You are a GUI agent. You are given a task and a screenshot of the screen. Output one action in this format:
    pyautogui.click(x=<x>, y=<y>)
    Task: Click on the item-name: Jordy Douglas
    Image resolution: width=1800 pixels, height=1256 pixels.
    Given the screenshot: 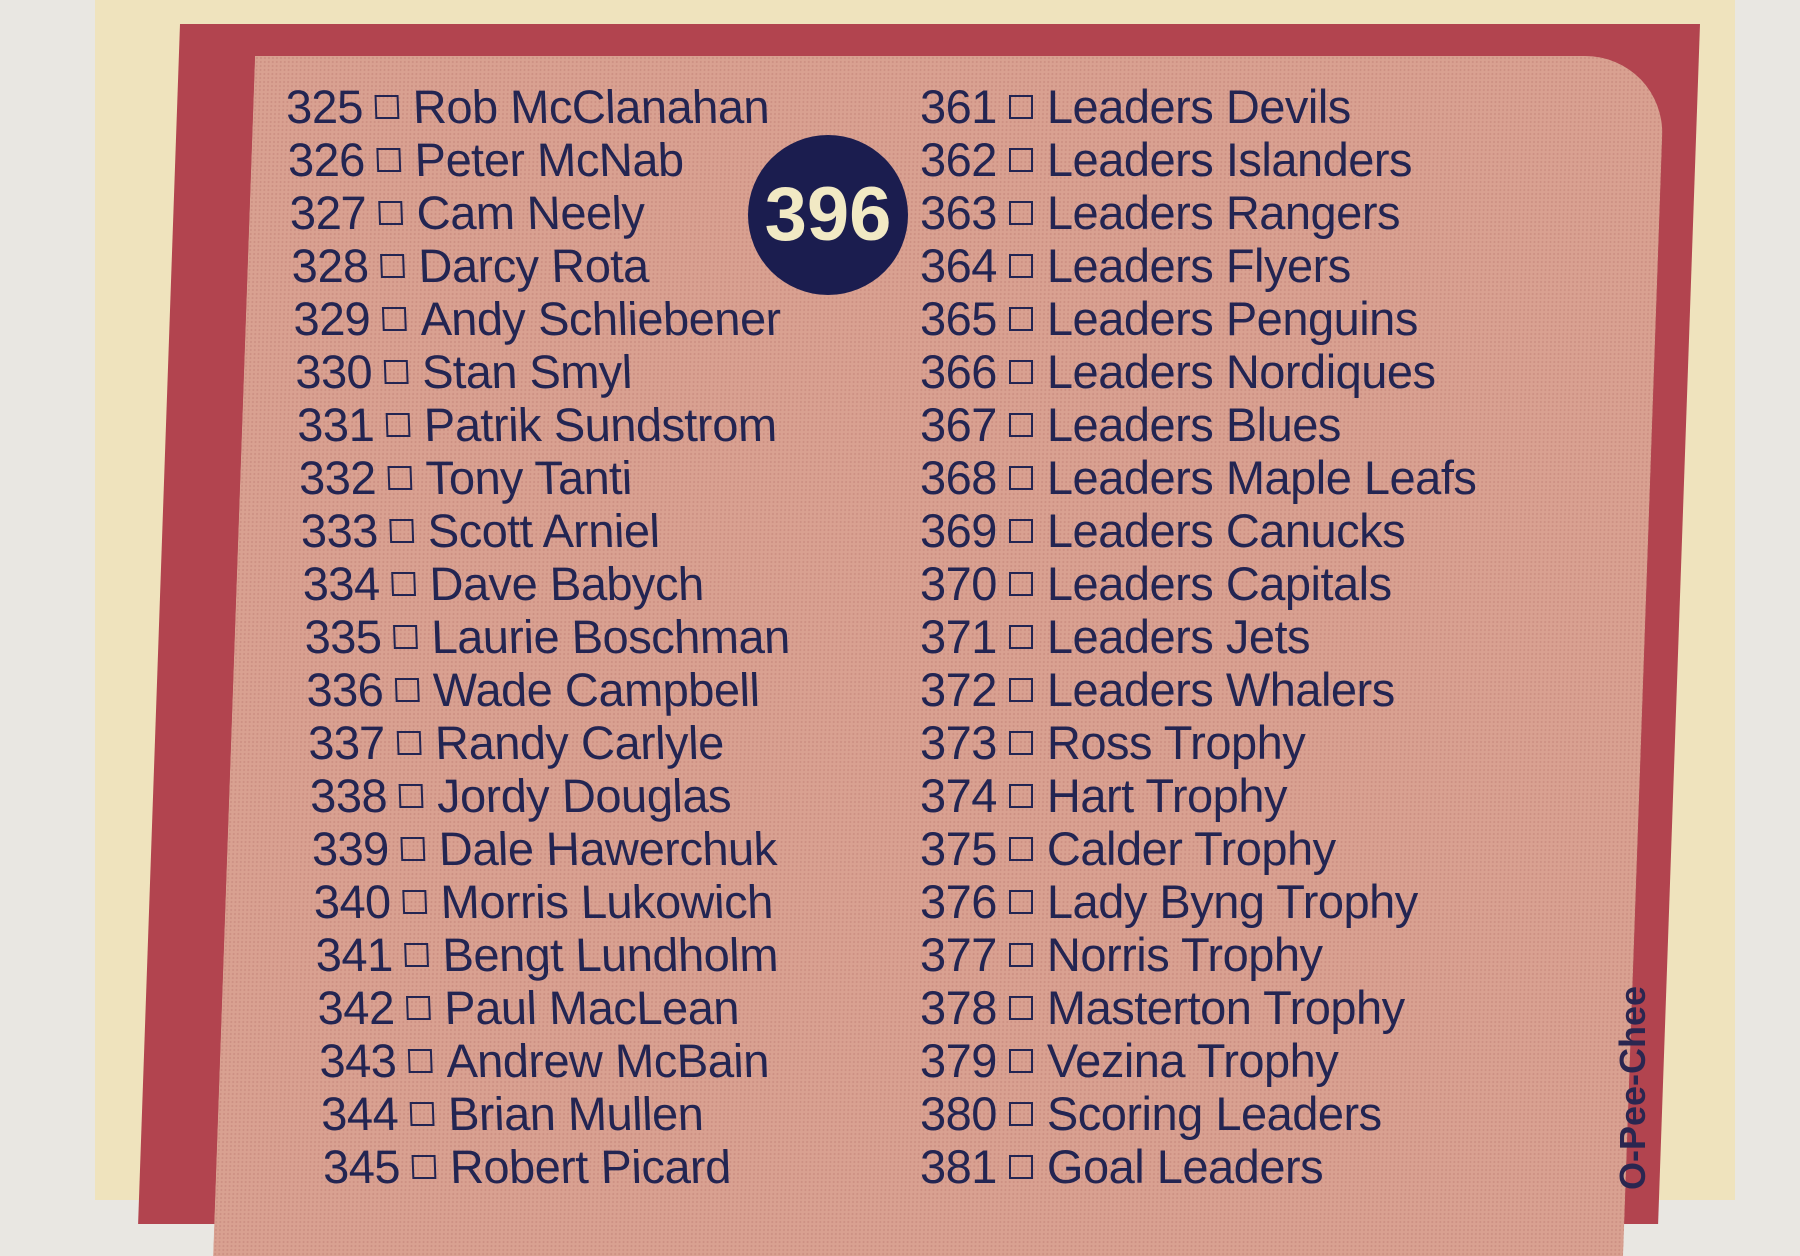 What is the action you would take?
    pyautogui.click(x=583, y=795)
    